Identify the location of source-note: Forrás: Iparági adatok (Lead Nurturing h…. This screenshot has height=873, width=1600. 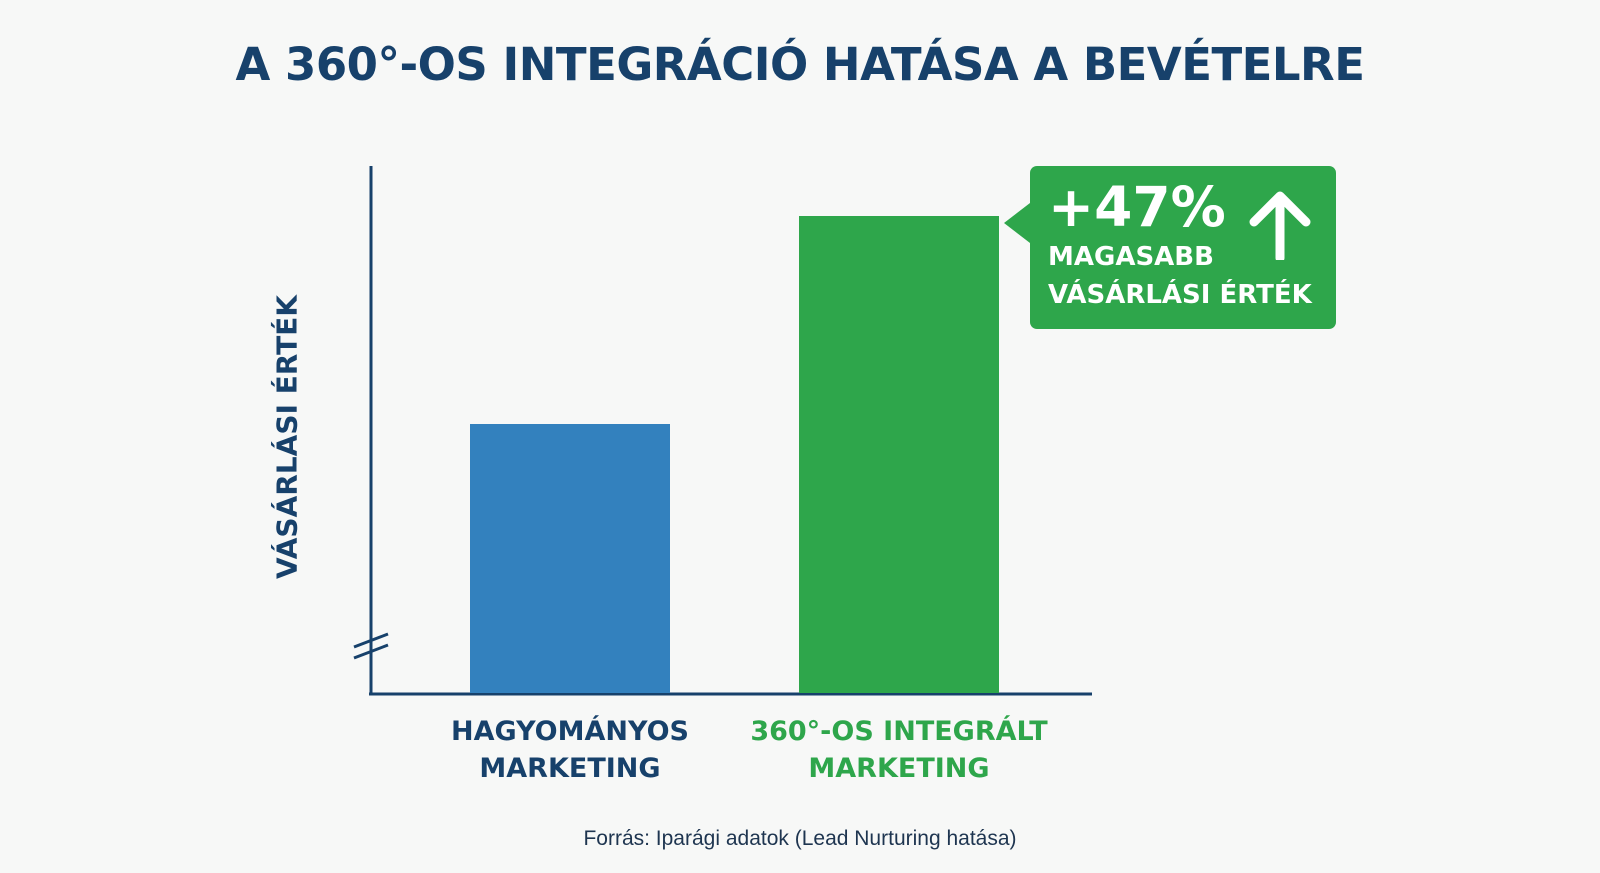
(800, 838).